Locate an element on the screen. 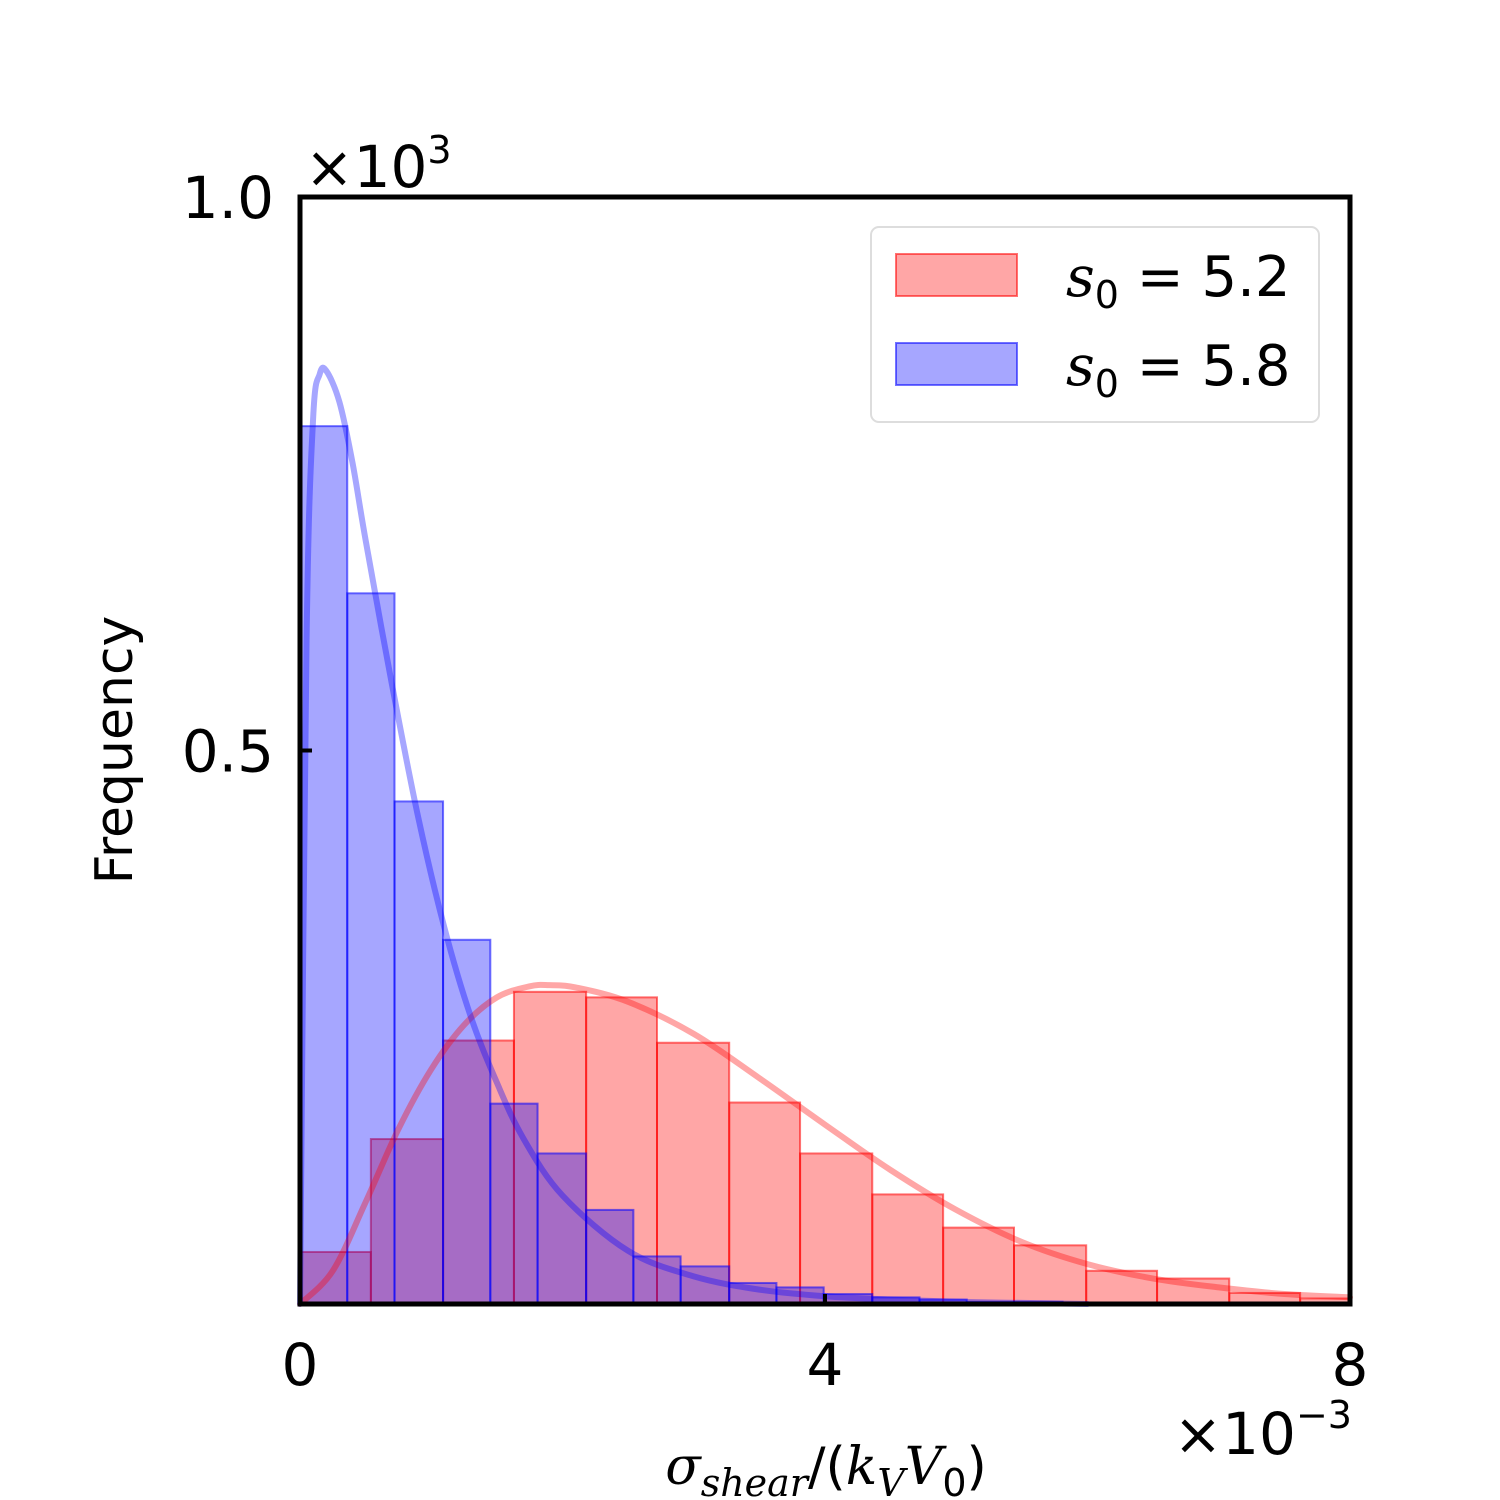 This screenshot has height=1500, width=1500. legend-box is located at coordinates (1095, 324).